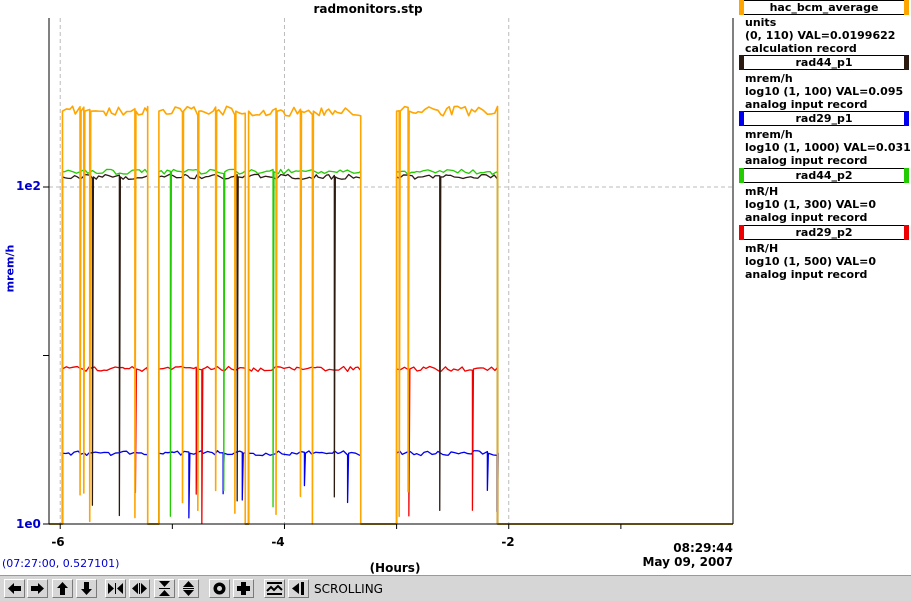 Image resolution: width=911 pixels, height=601 pixels. I want to click on cursor-readout: (07:27:00, 0.527101), so click(61, 563).